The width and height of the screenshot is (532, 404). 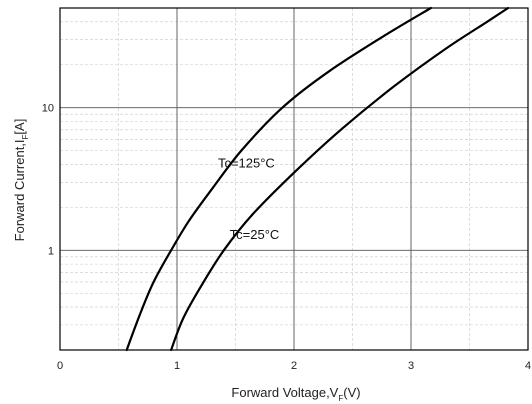 What do you see at coordinates (60, 366) in the screenshot?
I see `x-tick-label: 0` at bounding box center [60, 366].